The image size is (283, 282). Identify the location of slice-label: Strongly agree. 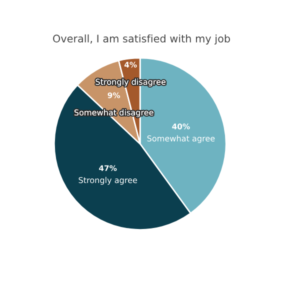
(108, 180).